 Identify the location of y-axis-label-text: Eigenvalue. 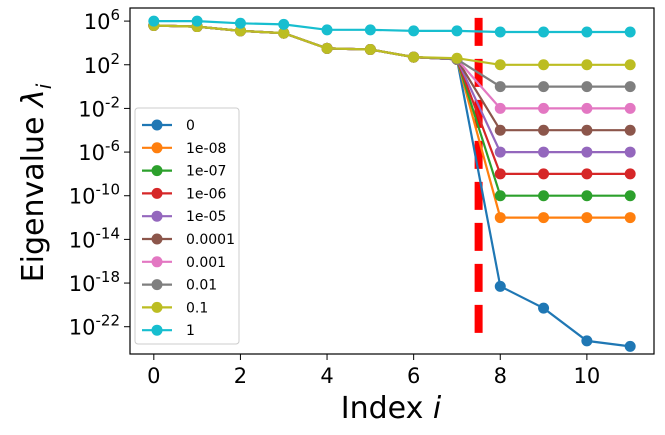
(33, 200).